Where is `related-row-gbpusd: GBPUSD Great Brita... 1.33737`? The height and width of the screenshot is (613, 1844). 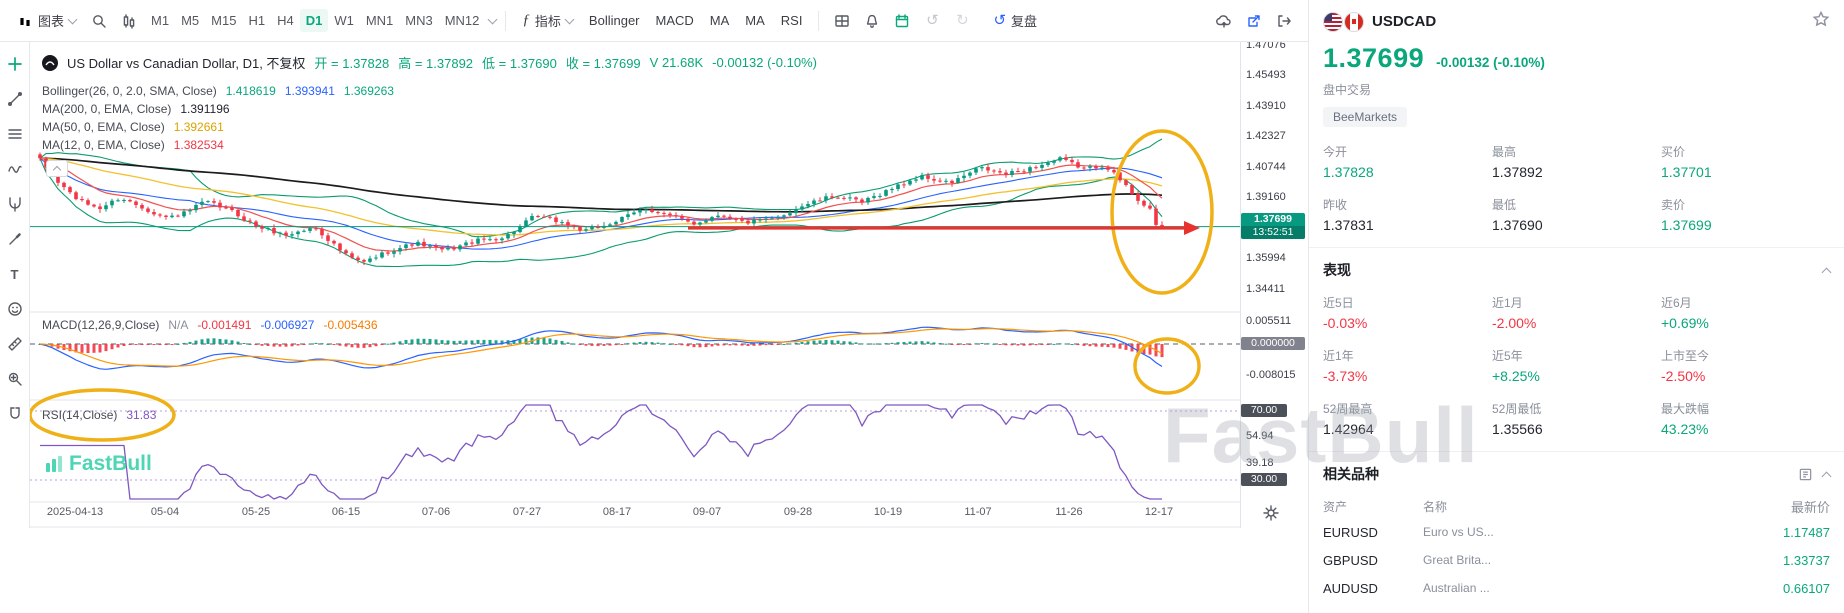 related-row-gbpusd: GBPUSD Great Brita... 1.33737 is located at coordinates (1576, 560).